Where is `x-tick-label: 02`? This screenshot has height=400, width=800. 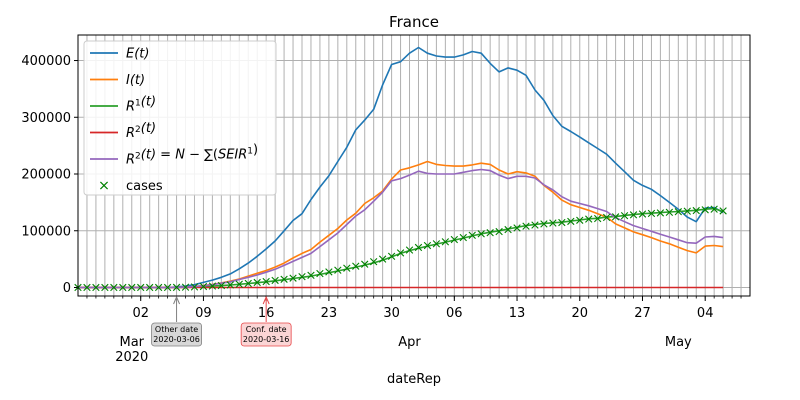
x-tick-label: 02 is located at coordinates (140, 313).